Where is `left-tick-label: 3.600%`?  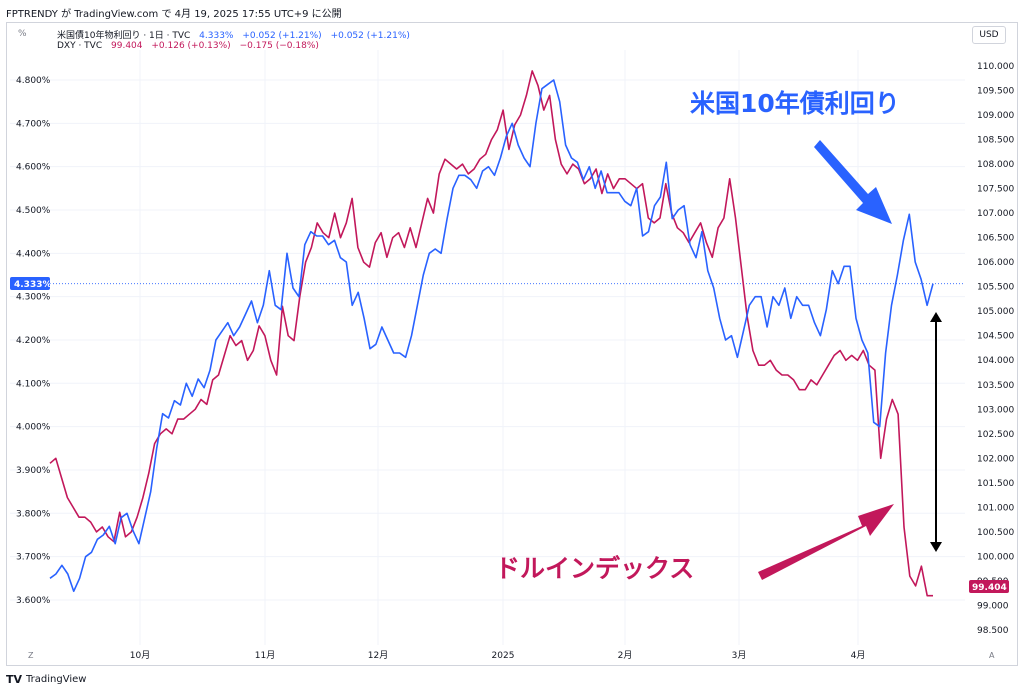 left-tick-label: 3.600% is located at coordinates (33, 601).